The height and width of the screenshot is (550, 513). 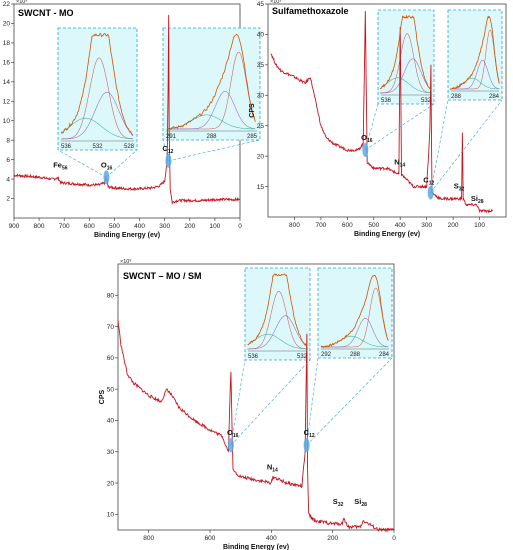 I want to click on y-tick-label: 70, so click(x=111, y=327).